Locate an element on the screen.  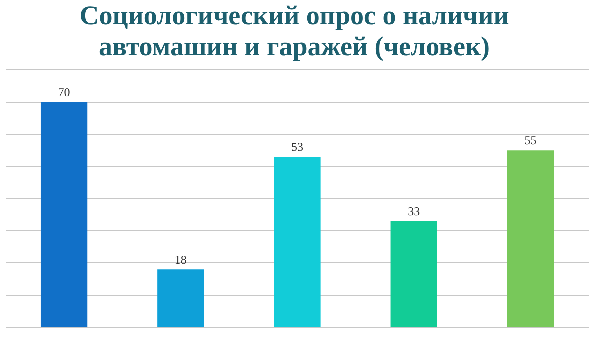
data-label: 18 is located at coordinates (180, 259).